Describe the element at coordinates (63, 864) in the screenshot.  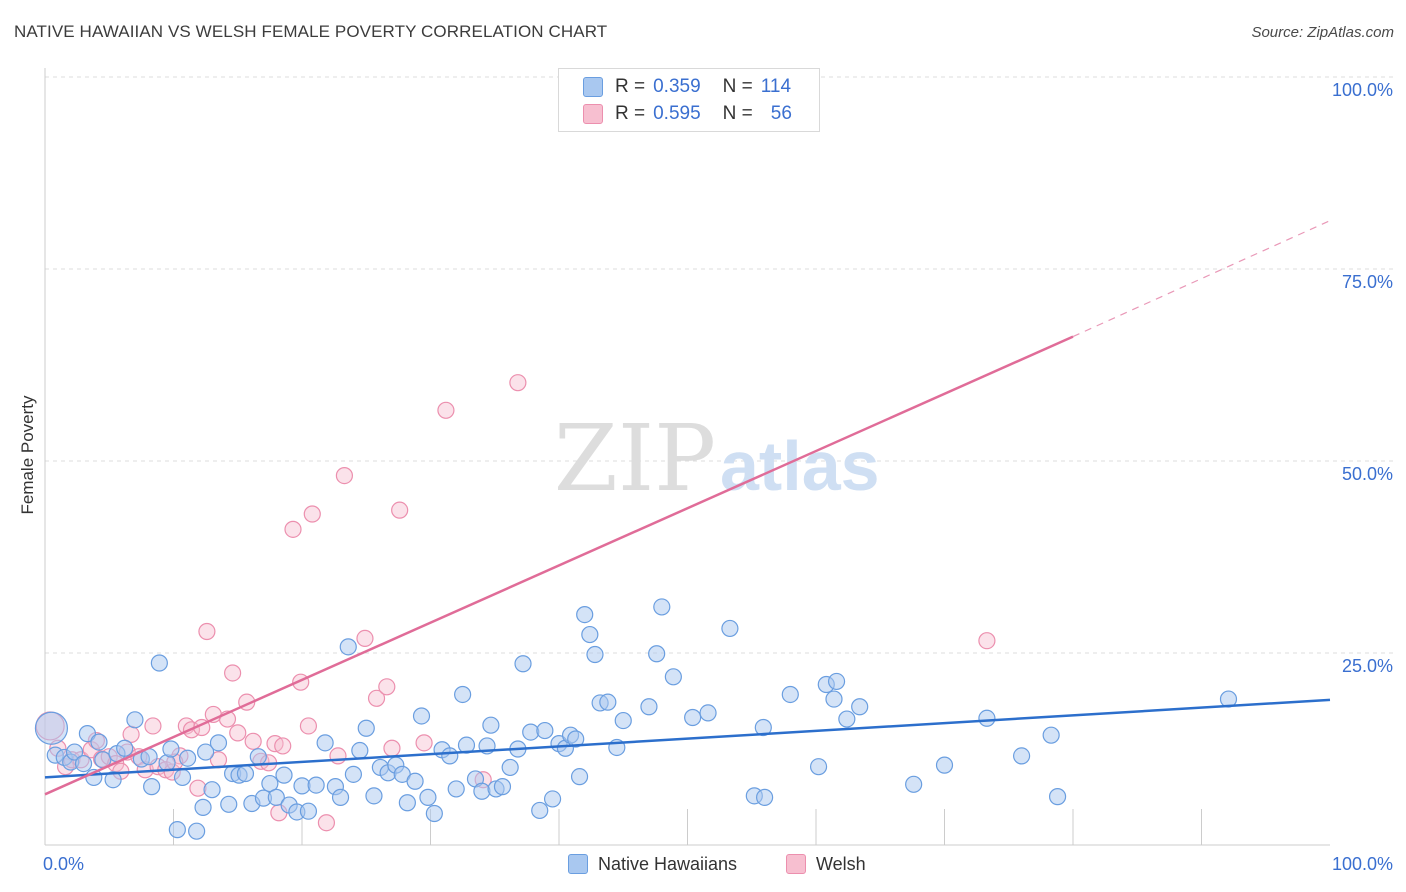
I see `x-tick-label: 0.0%` at that location.